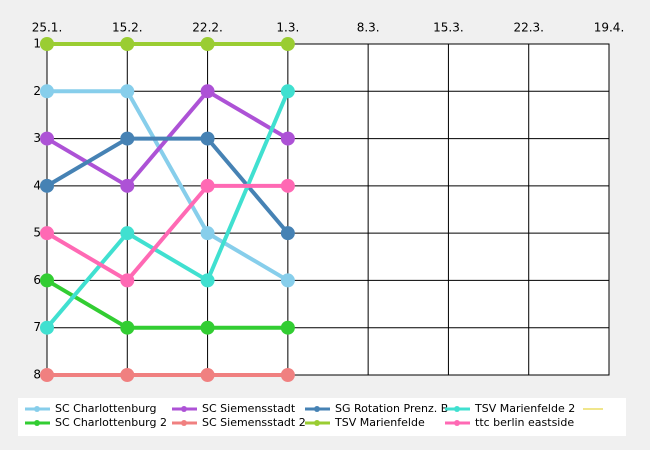  I want to click on legend-label: TSV Marienfelde 2, so click(524, 408).